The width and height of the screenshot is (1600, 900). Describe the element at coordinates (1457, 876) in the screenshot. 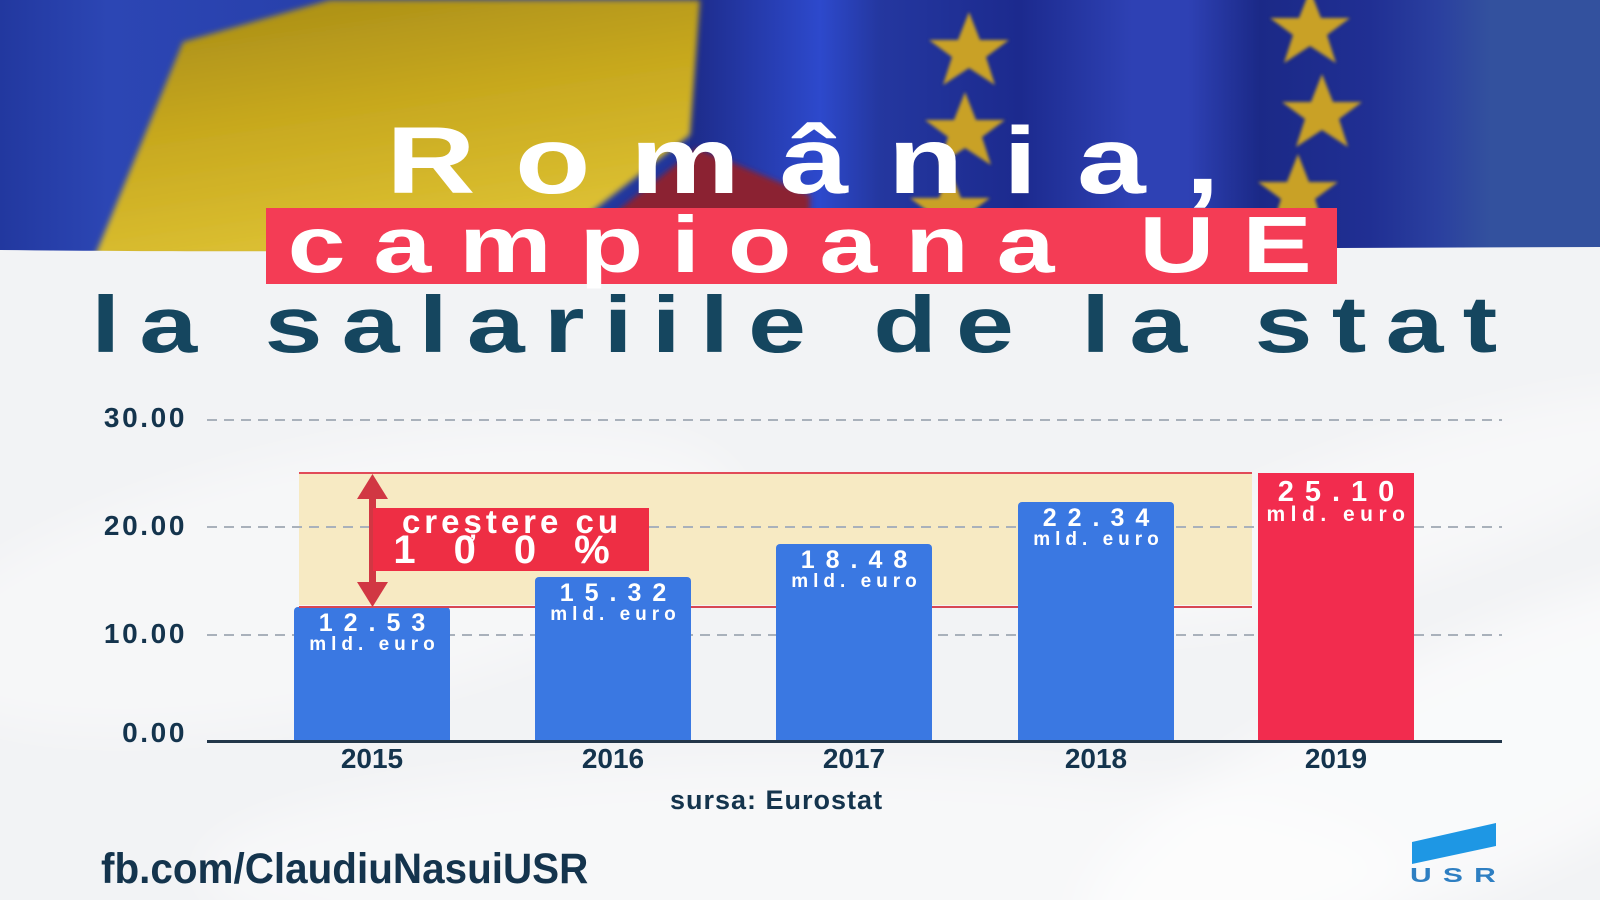

I see `svg-text: USR` at that location.